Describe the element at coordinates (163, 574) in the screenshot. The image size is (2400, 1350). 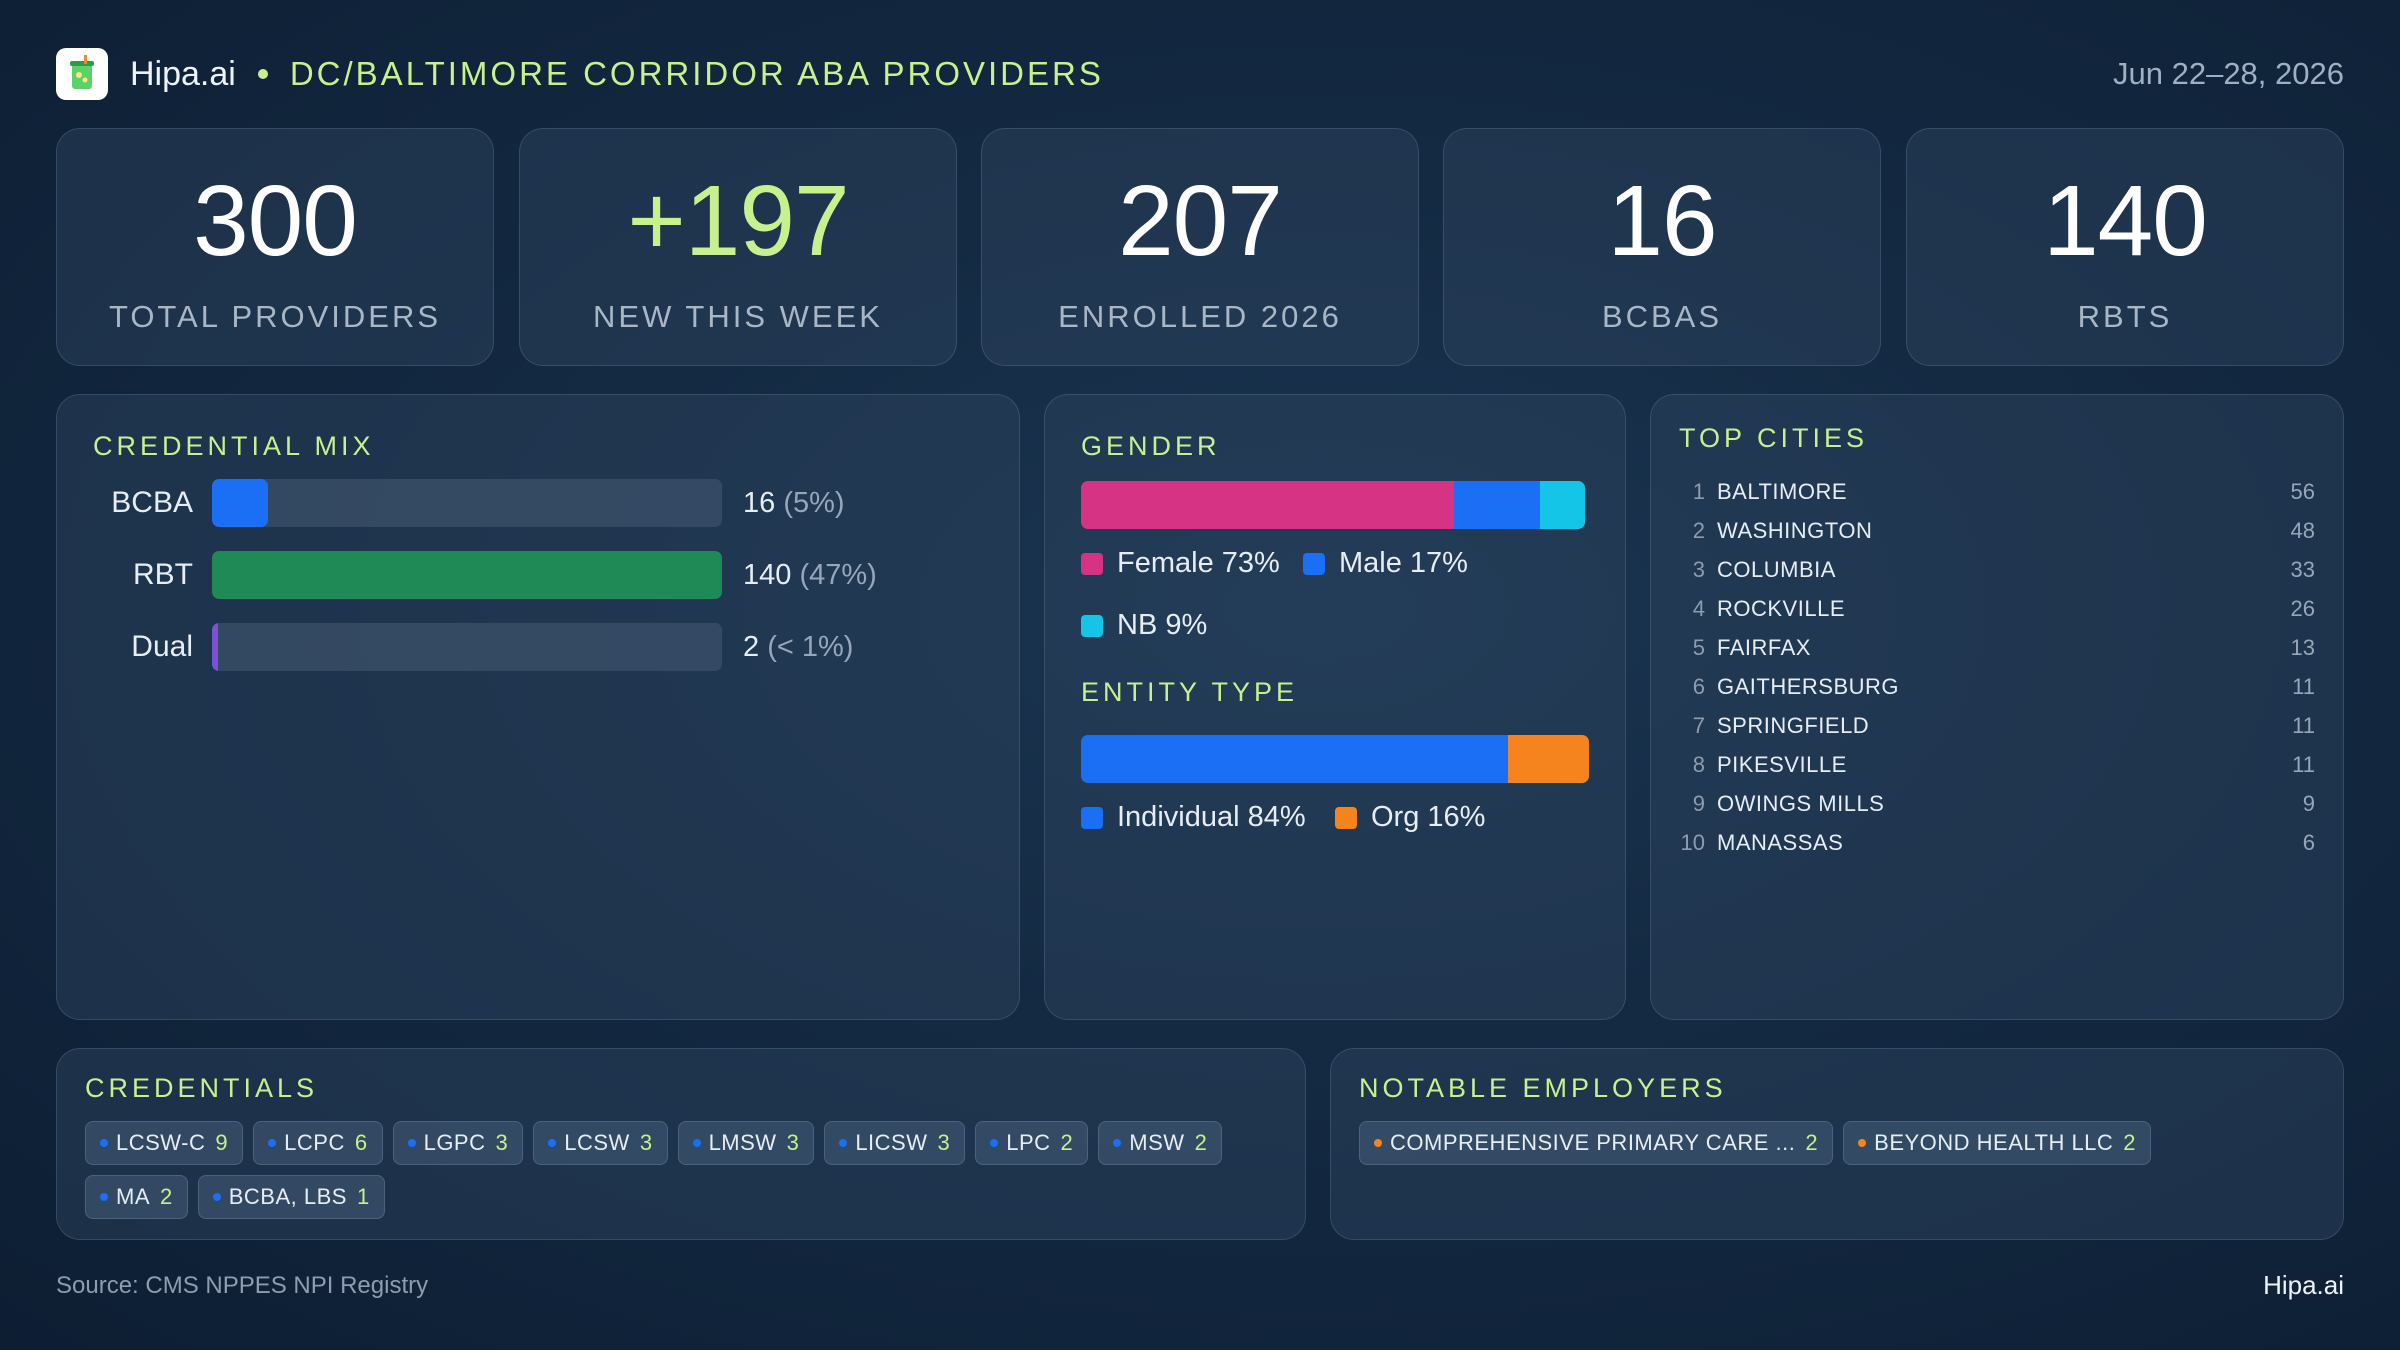
I see `mix-label: RBT` at that location.